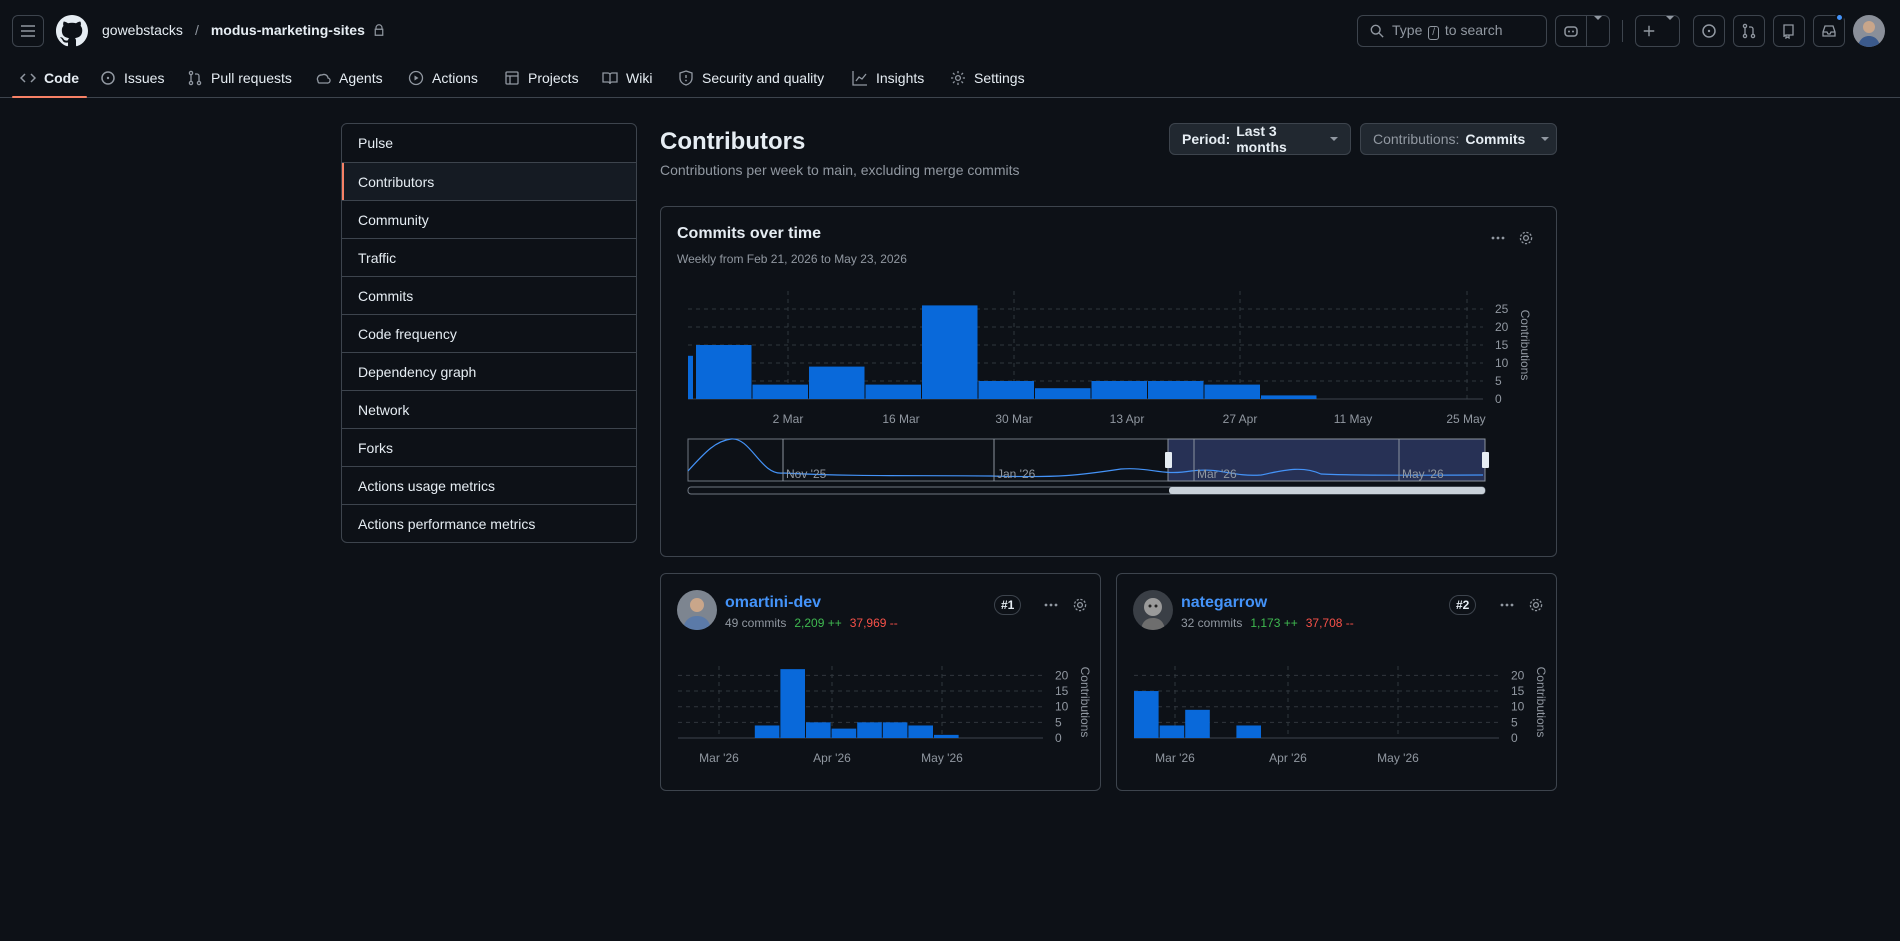  What do you see at coordinates (489, 257) in the screenshot?
I see `menu-item-traffic: Traffic` at bounding box center [489, 257].